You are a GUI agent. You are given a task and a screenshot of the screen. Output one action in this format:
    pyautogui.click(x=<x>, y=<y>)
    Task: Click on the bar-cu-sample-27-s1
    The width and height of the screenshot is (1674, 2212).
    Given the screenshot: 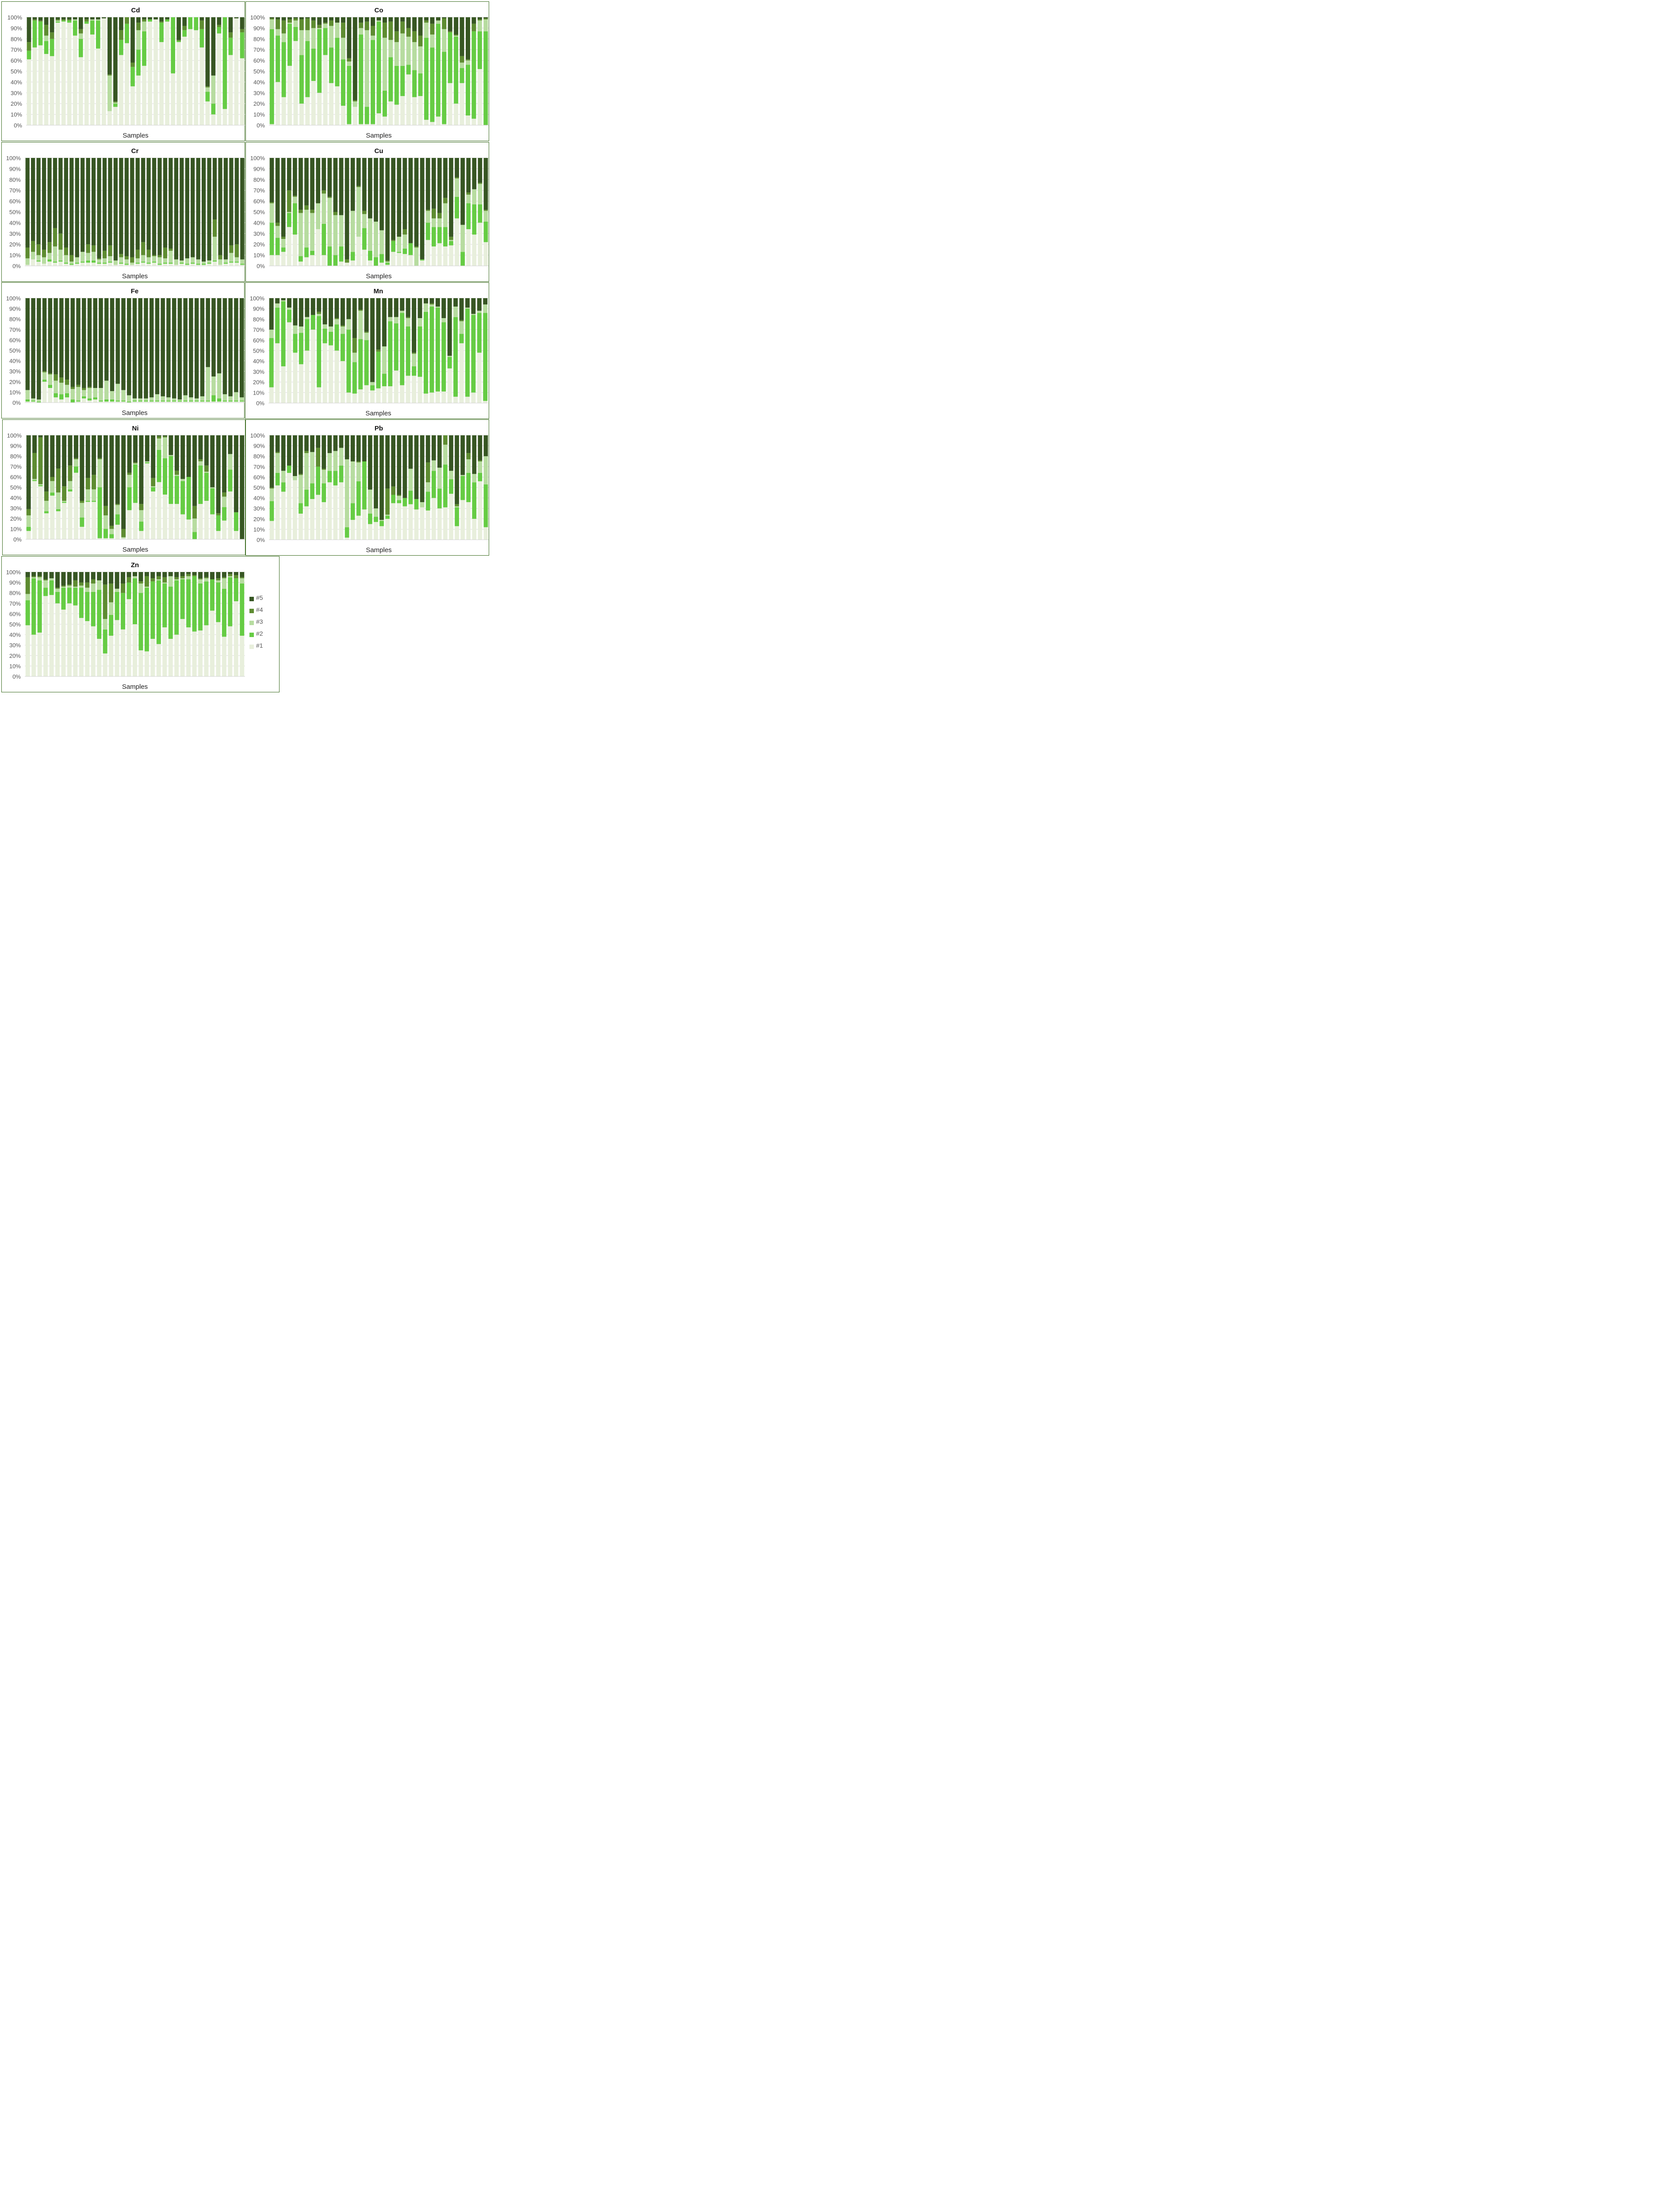 What is the action you would take?
    pyautogui.click(x=423, y=263)
    